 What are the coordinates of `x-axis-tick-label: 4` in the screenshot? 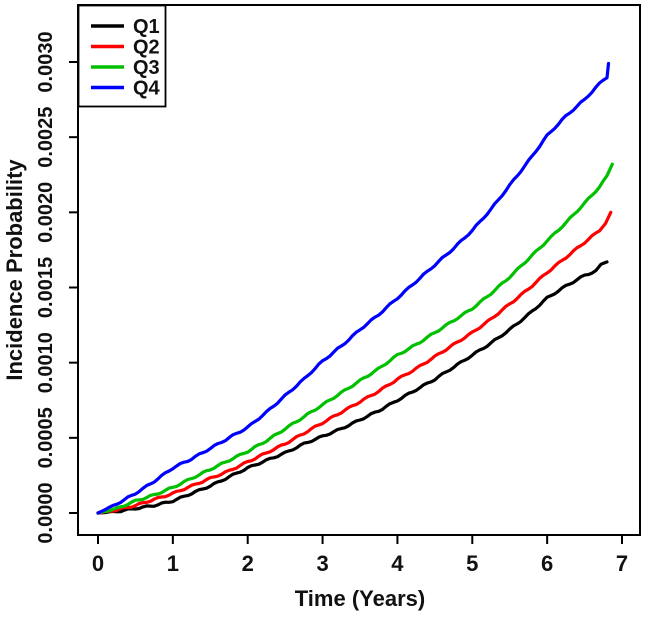 It's located at (397, 563).